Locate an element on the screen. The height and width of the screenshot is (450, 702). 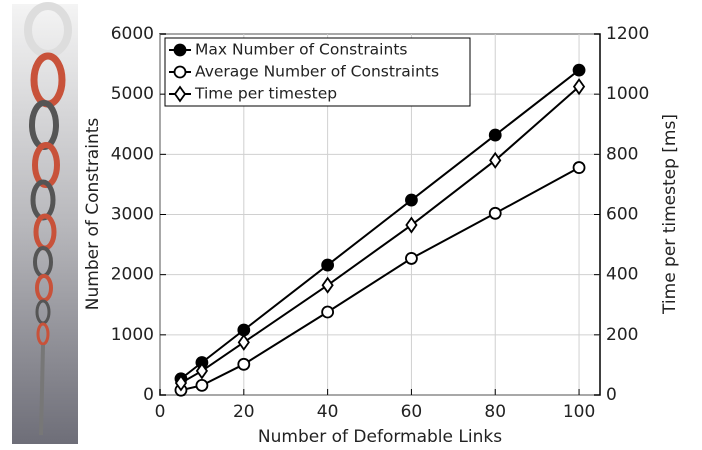
legend-label: Average Number of Constraints is located at coordinates (317, 72).